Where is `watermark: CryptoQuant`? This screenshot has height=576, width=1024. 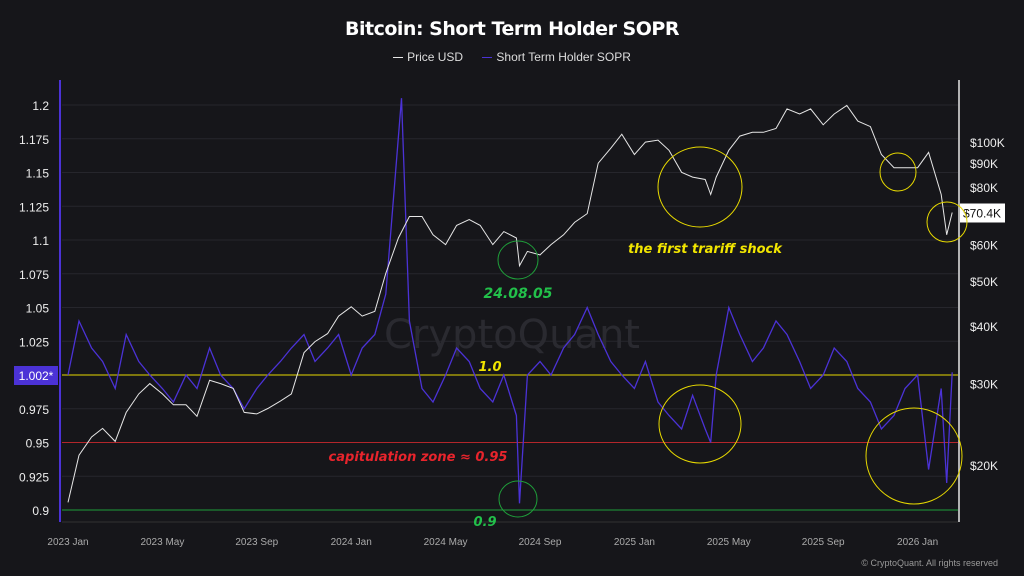
watermark: CryptoQuant is located at coordinates (512, 335).